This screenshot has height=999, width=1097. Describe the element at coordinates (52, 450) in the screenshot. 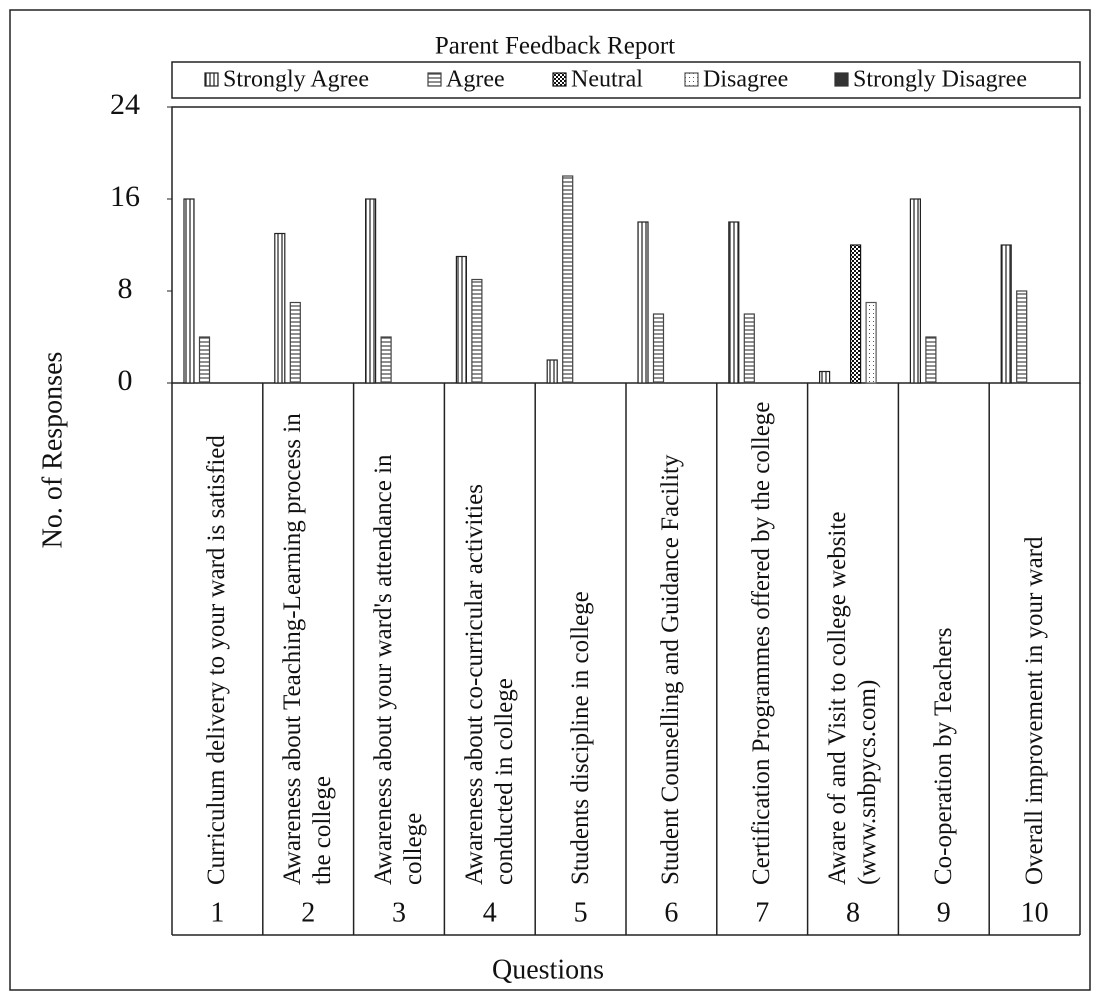

I see `y-axis-label: No. of Responses` at that location.